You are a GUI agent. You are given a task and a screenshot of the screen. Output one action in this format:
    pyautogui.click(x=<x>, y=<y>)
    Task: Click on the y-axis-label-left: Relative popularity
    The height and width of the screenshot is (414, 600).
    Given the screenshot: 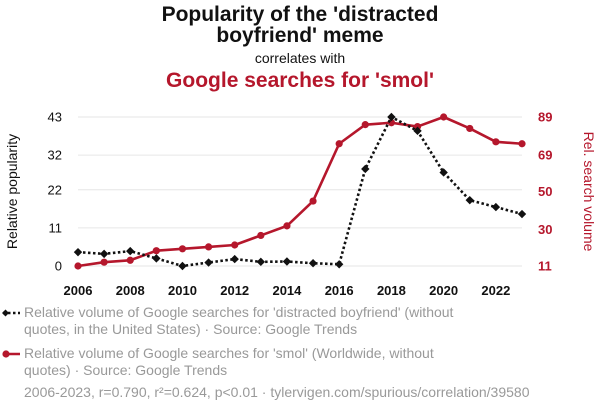 What is the action you would take?
    pyautogui.click(x=12, y=191)
    